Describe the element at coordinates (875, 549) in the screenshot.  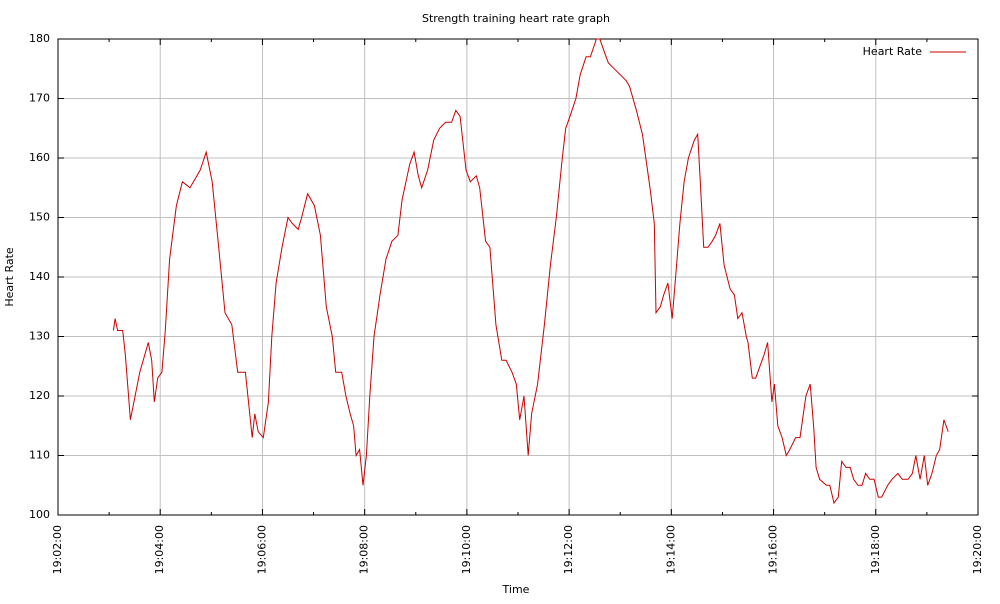
I see `x-tick-label: 19:18:00` at that location.